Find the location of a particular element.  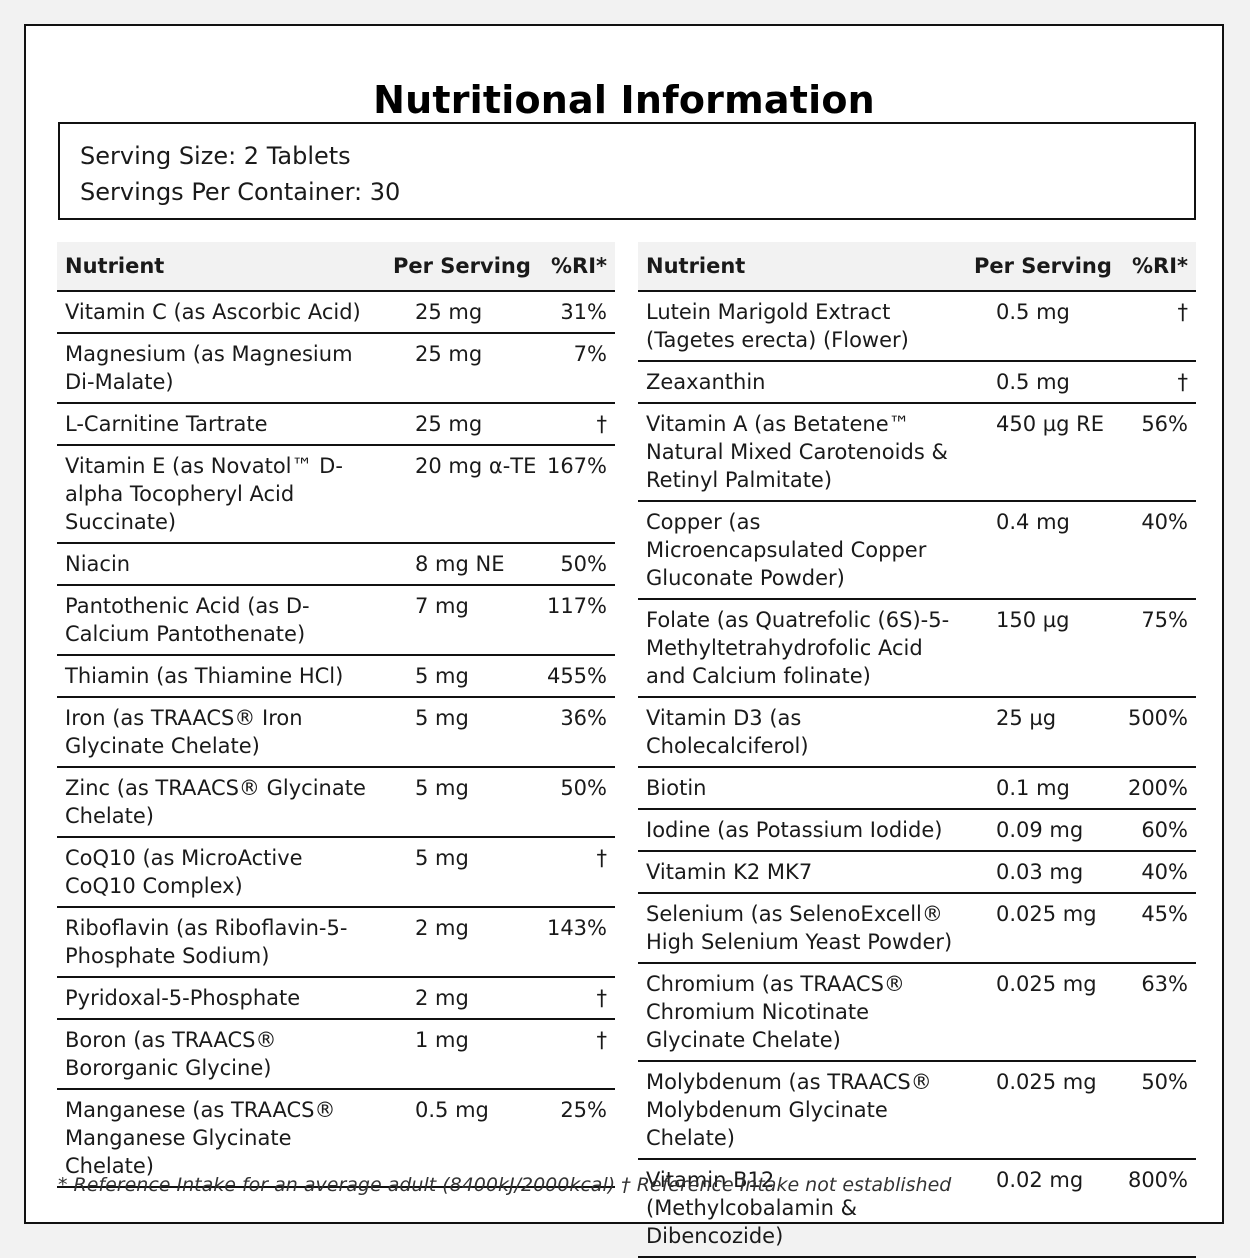

table-row: Vitamin D3 (as Cholecalciferol) 25 µg 500% is located at coordinates (917, 732).